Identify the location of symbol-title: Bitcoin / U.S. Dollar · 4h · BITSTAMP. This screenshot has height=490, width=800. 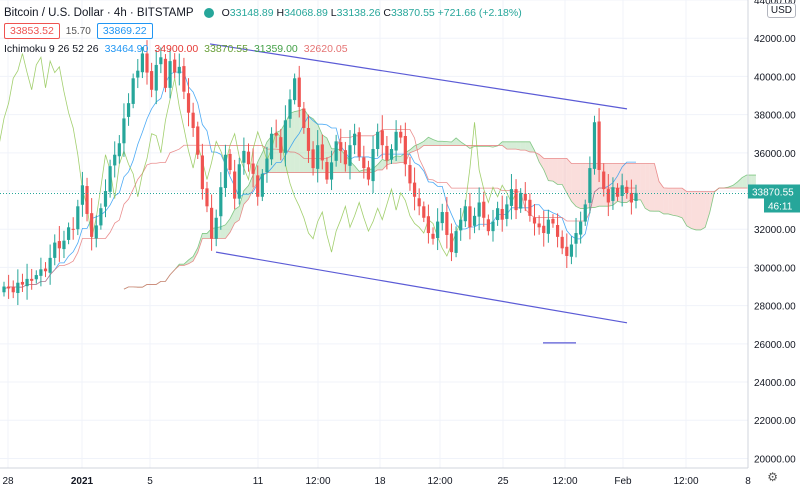
(99, 13).